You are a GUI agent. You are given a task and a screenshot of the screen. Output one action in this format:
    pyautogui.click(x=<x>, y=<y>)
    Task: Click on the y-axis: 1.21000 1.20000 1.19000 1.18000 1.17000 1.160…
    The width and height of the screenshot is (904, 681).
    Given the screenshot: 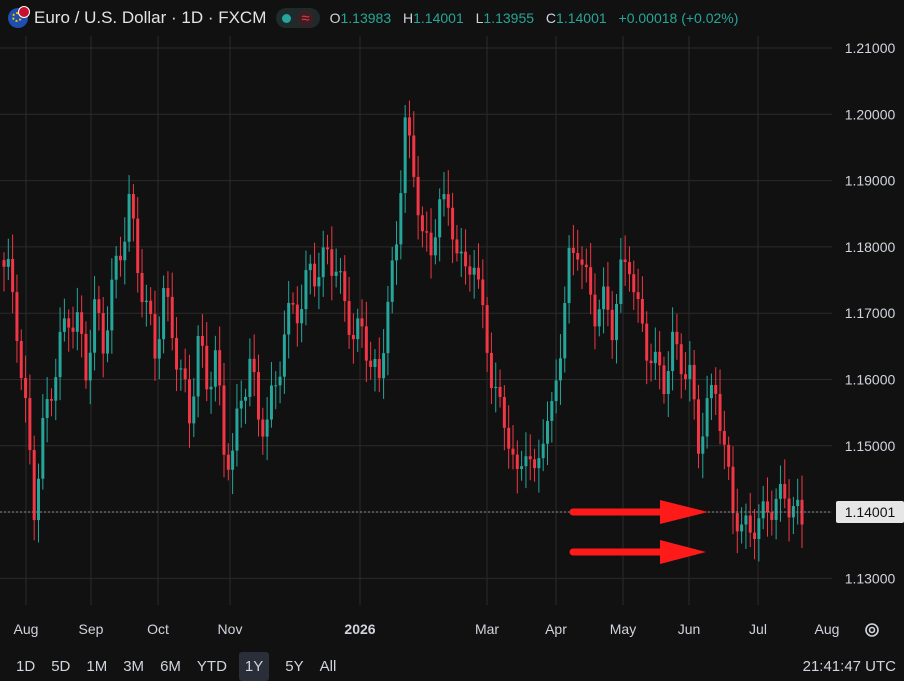 What is the action you would take?
    pyautogui.click(x=870, y=313)
    